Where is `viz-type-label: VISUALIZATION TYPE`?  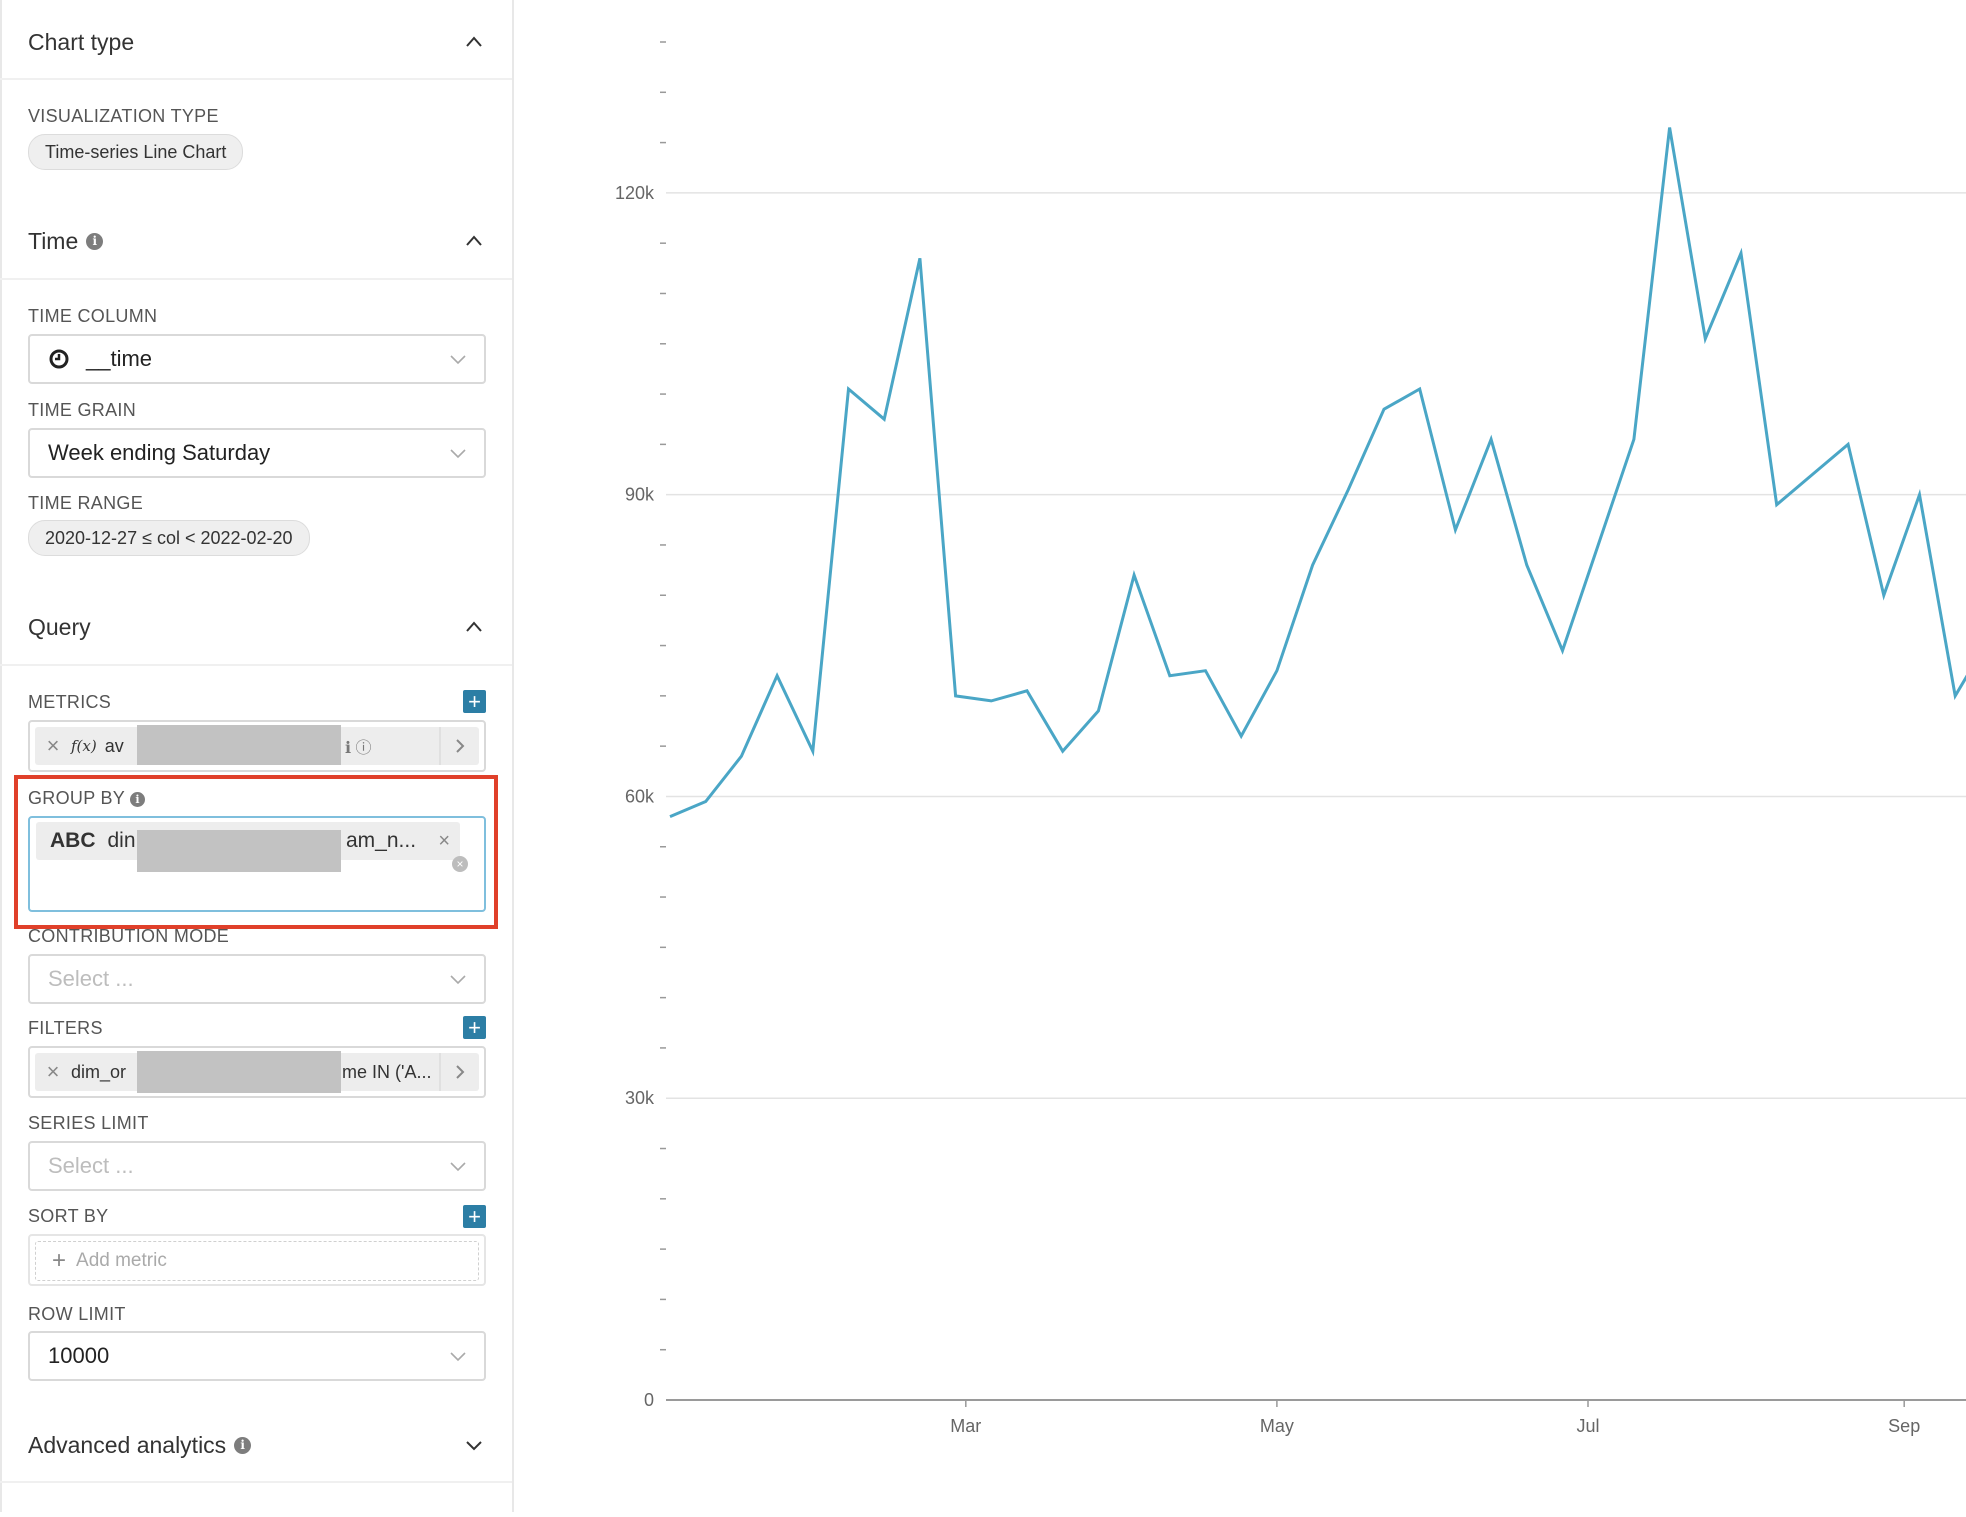
viz-type-label: VISUALIZATION TYPE is located at coordinates (123, 116).